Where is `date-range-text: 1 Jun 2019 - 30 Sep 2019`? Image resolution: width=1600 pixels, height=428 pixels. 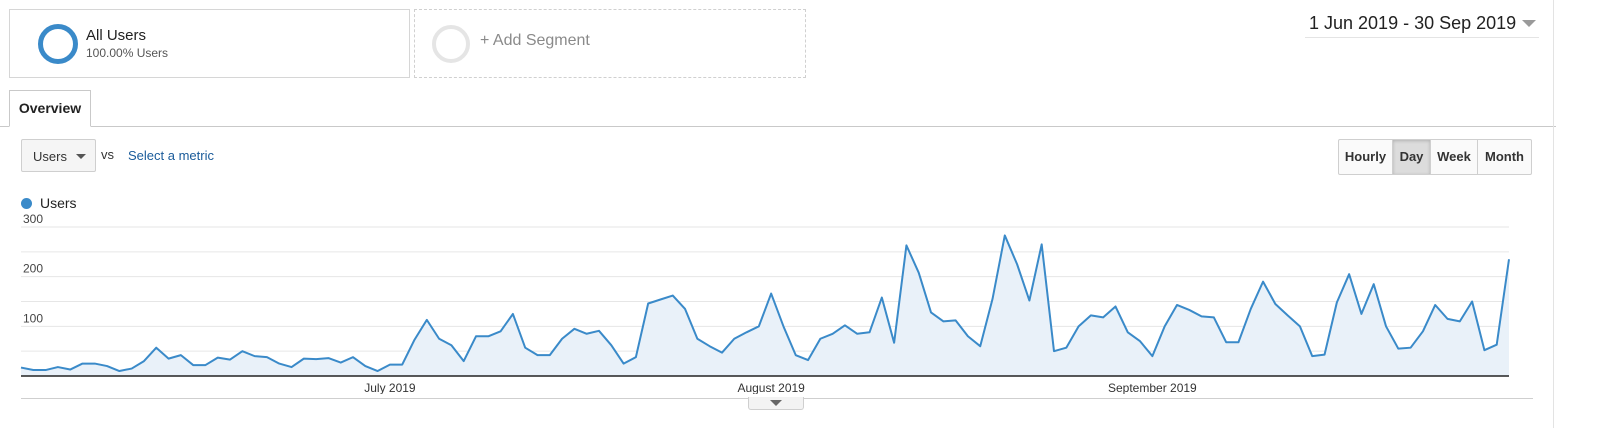
date-range-text: 1 Jun 2019 - 30 Sep 2019 is located at coordinates (1413, 23).